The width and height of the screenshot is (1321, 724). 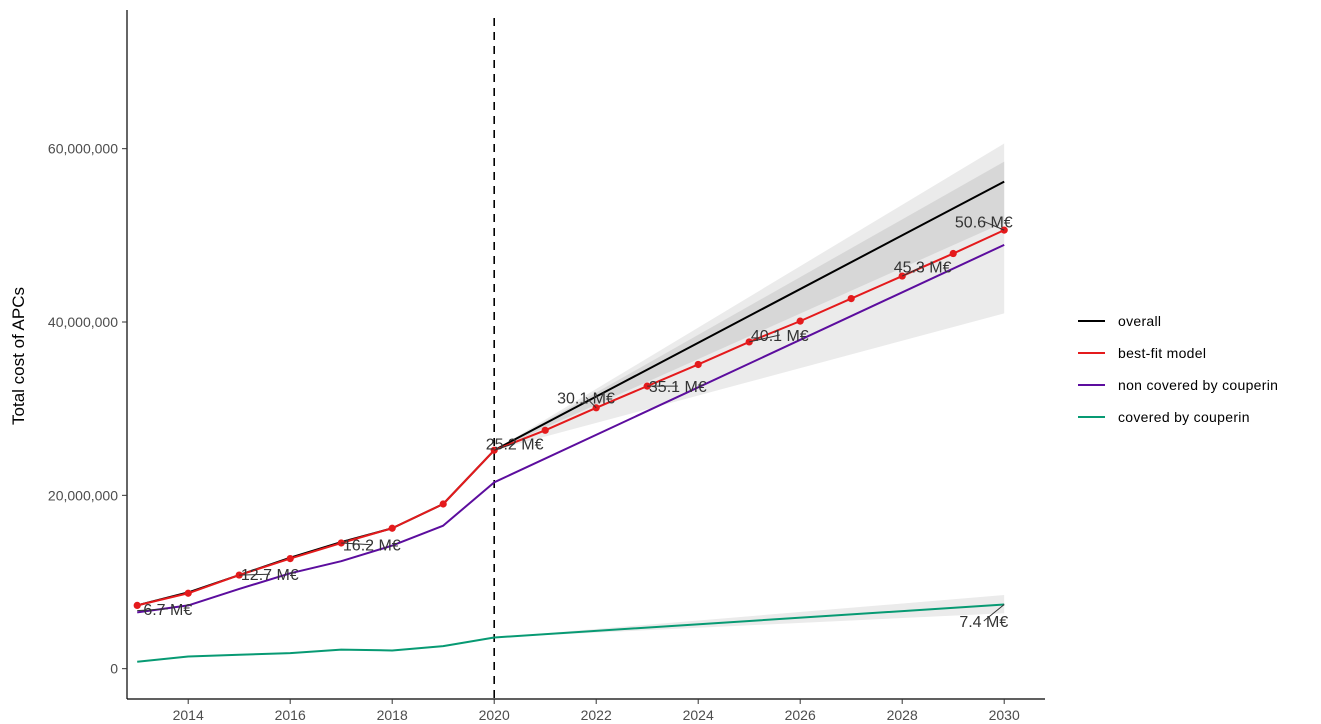 I want to click on legend-label-overall: overall, so click(x=1139, y=321).